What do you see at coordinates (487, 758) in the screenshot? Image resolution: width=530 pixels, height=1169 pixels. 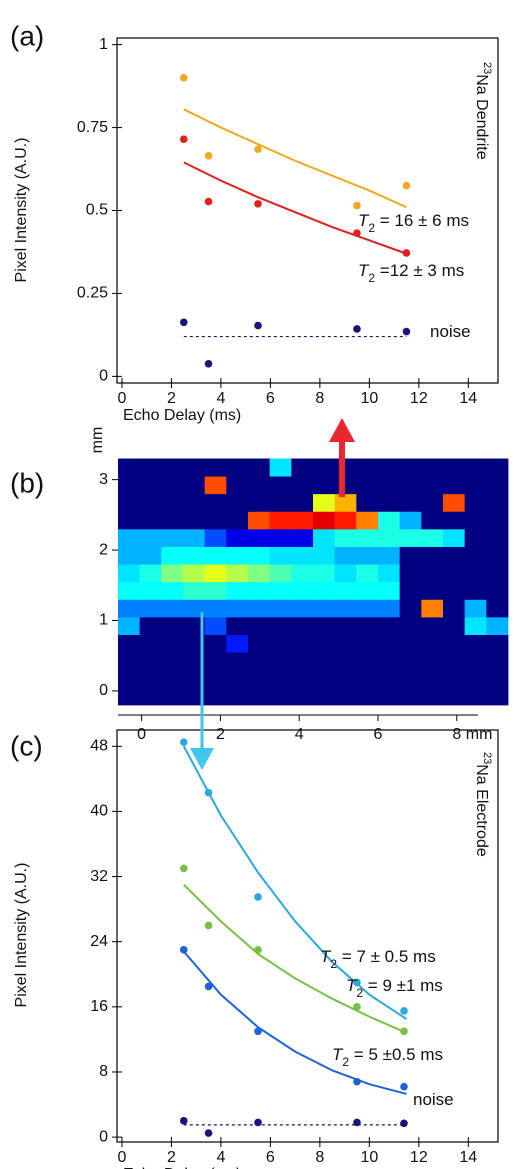 I see `side-label-part: 23` at bounding box center [487, 758].